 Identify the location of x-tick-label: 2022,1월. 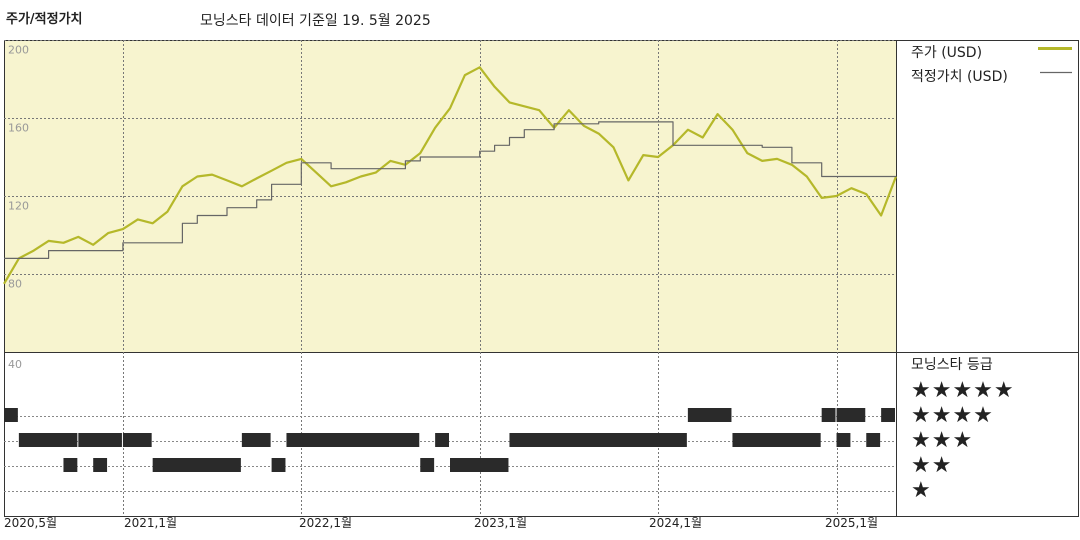
(326, 523).